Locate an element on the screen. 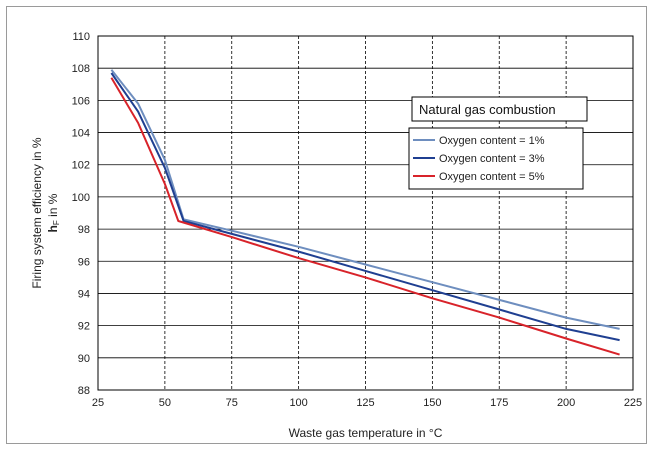  y-tick-label: 104 is located at coordinates (81, 134).